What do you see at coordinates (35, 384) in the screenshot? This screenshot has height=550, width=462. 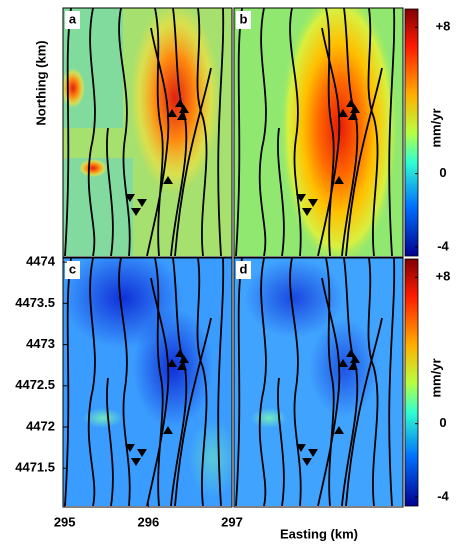 I see `y-tick-label: 4472.5` at bounding box center [35, 384].